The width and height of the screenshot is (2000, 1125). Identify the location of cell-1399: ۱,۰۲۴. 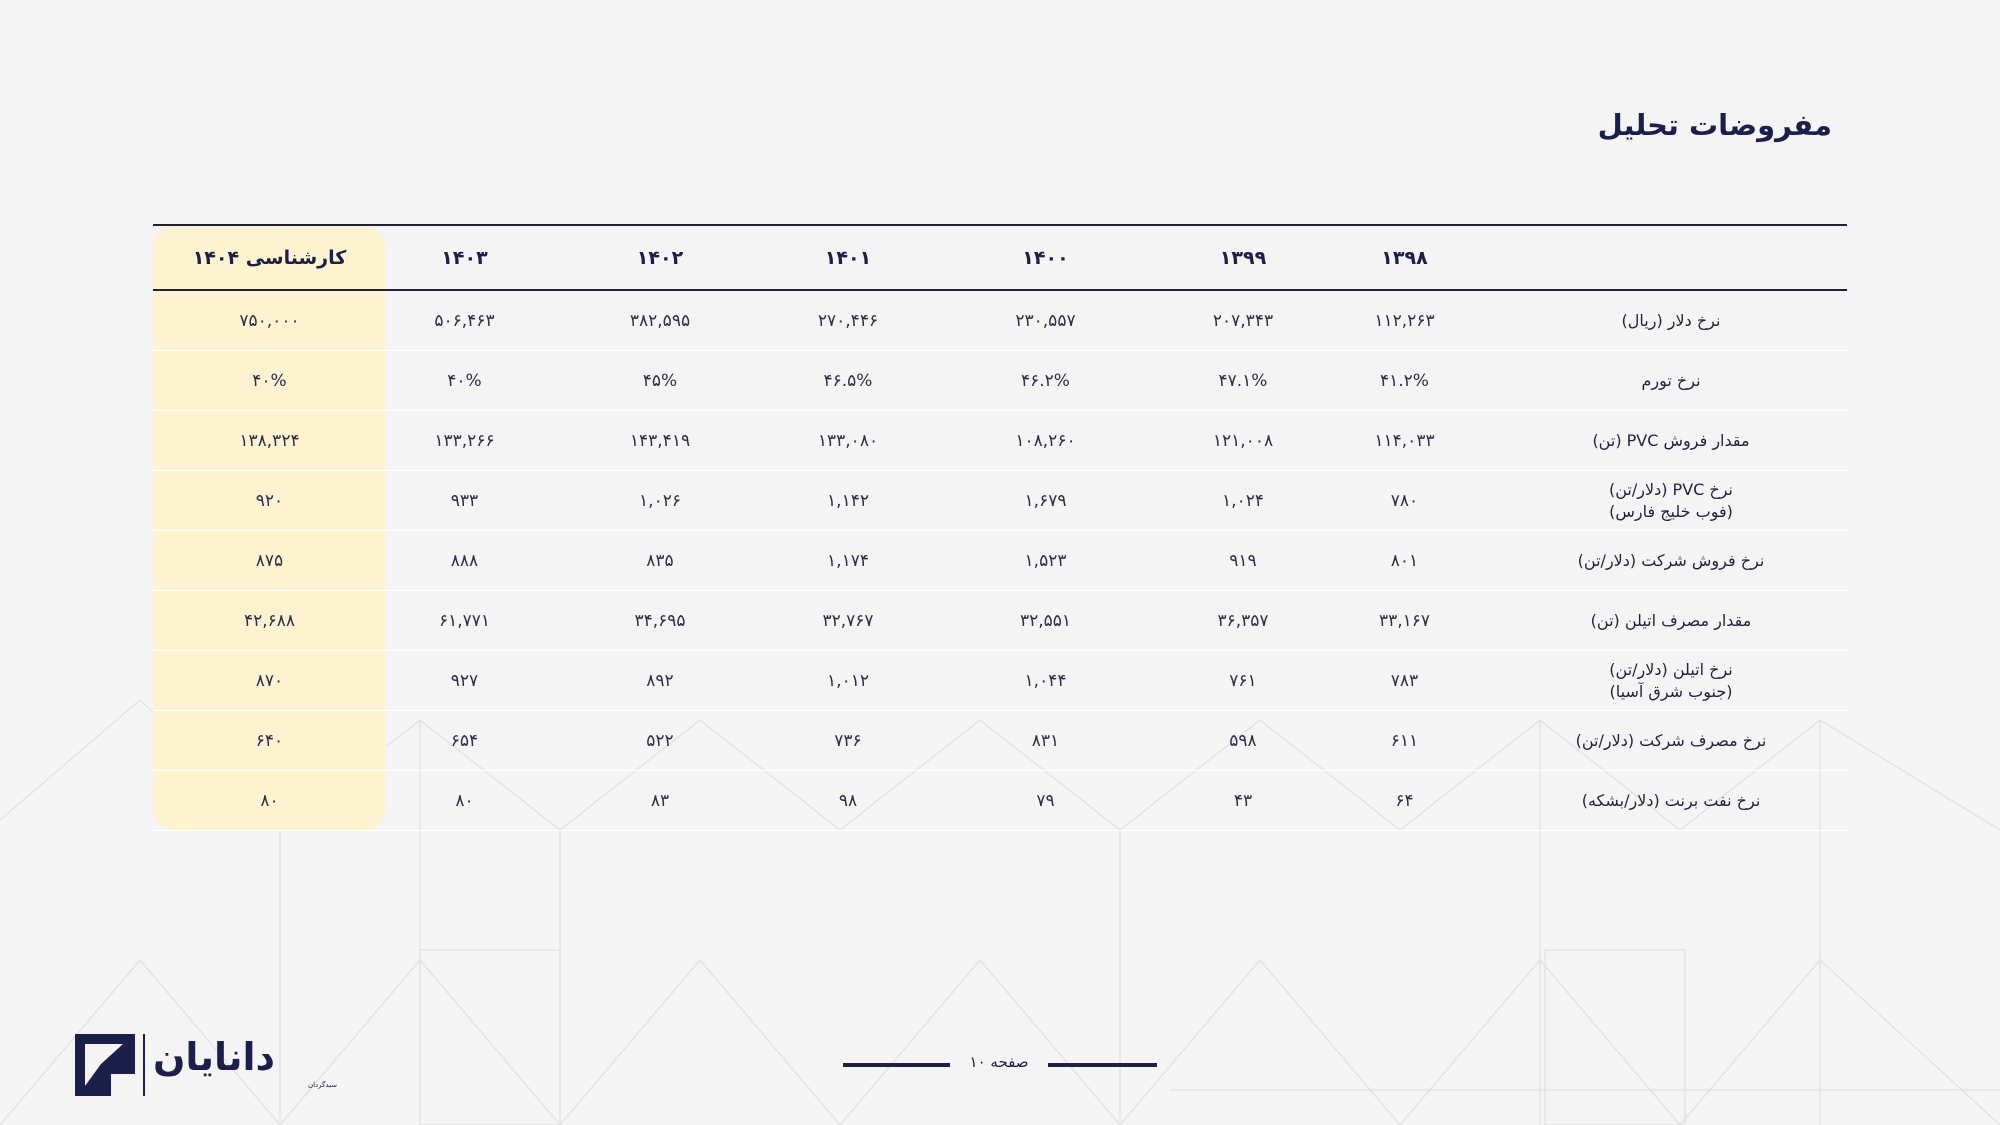
(1243, 500).